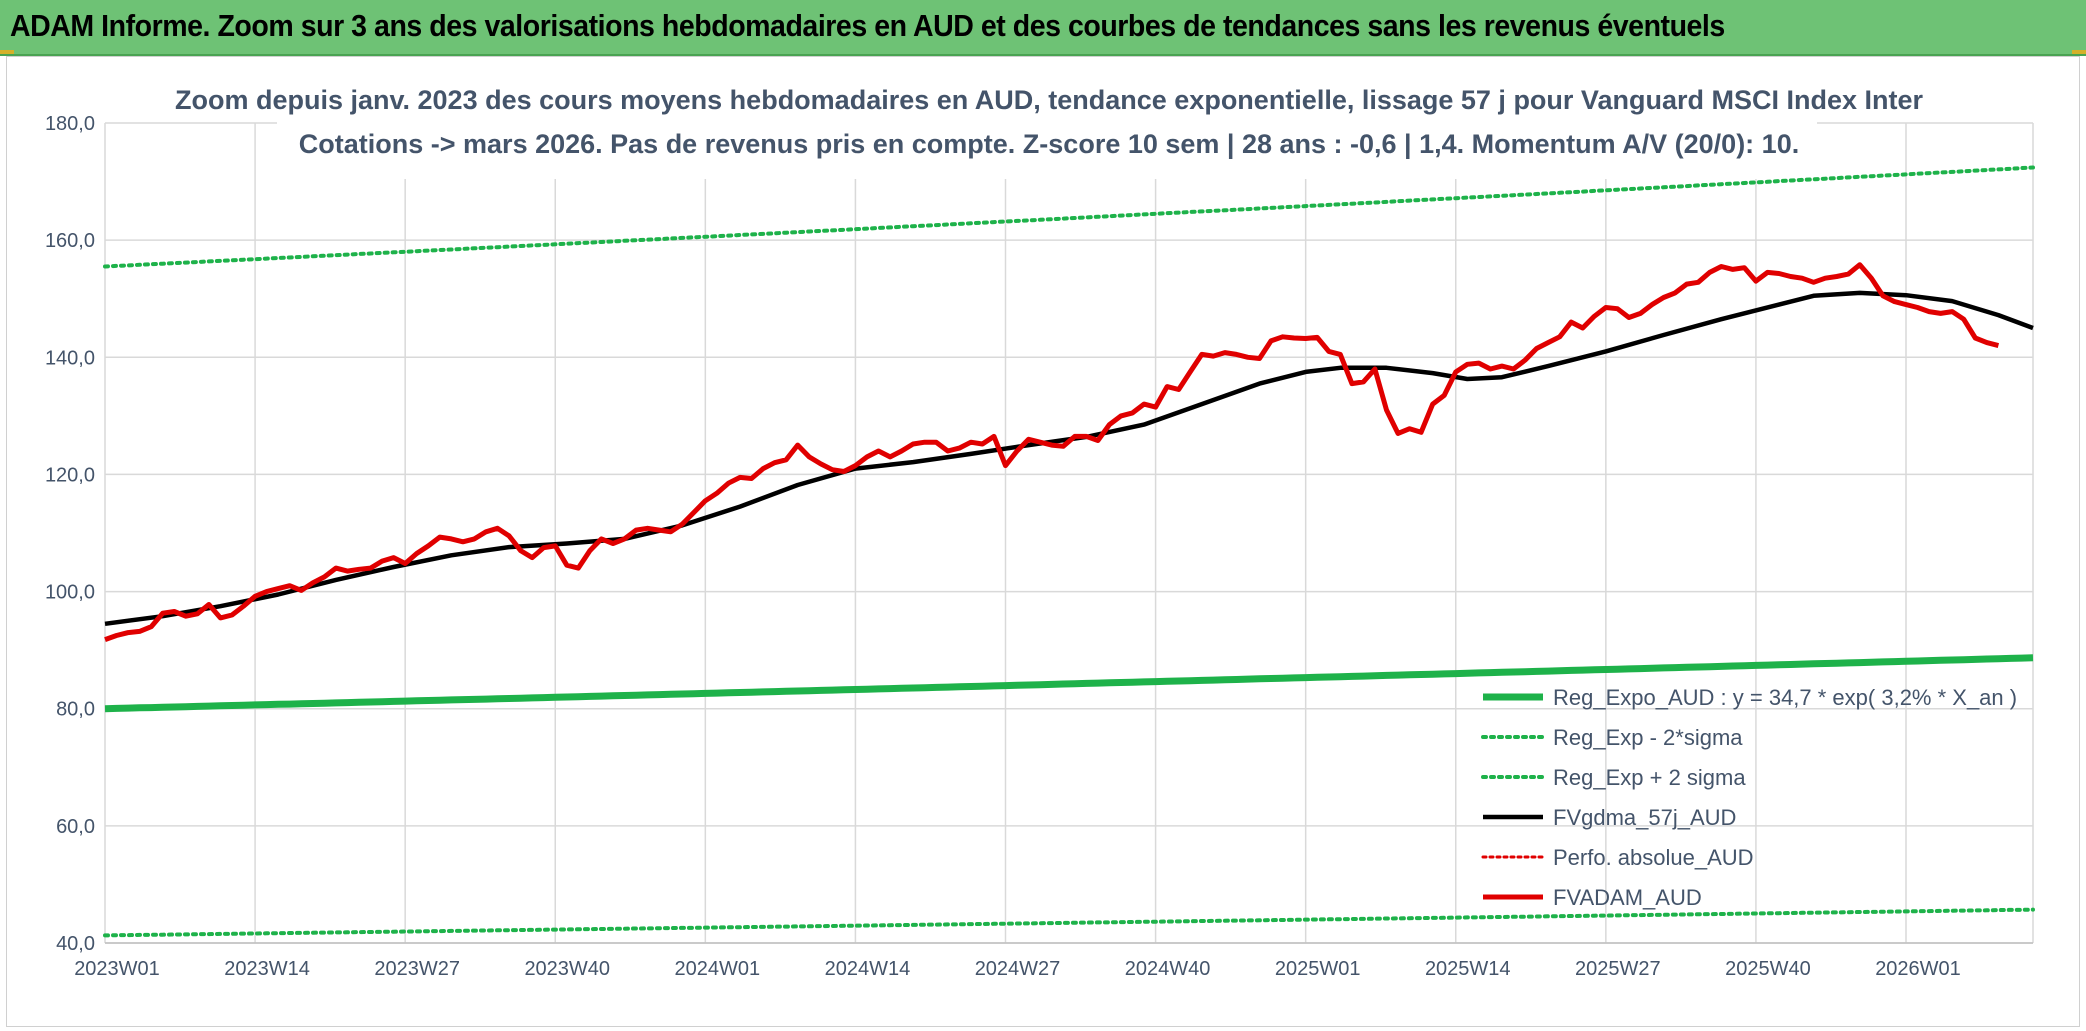 The width and height of the screenshot is (2086, 1031). What do you see at coordinates (75, 944) in the screenshot?
I see `y-tick-label: 40,0` at bounding box center [75, 944].